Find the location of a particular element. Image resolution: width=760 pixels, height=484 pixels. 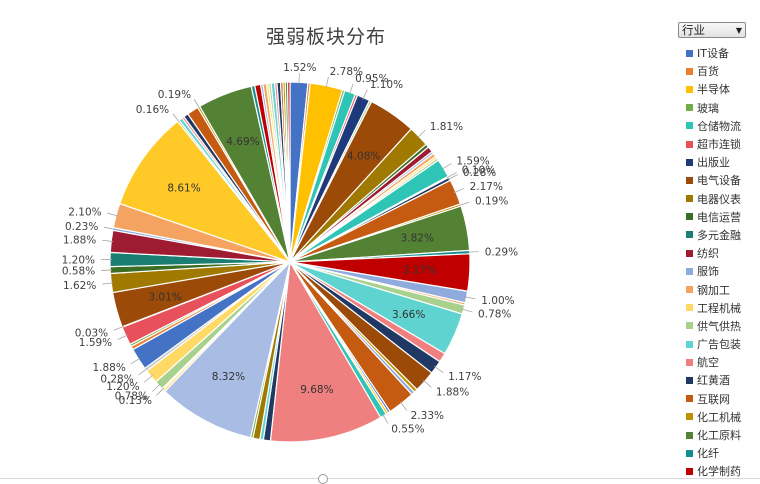

legend-item: 超市连锁 is located at coordinates (722, 144).